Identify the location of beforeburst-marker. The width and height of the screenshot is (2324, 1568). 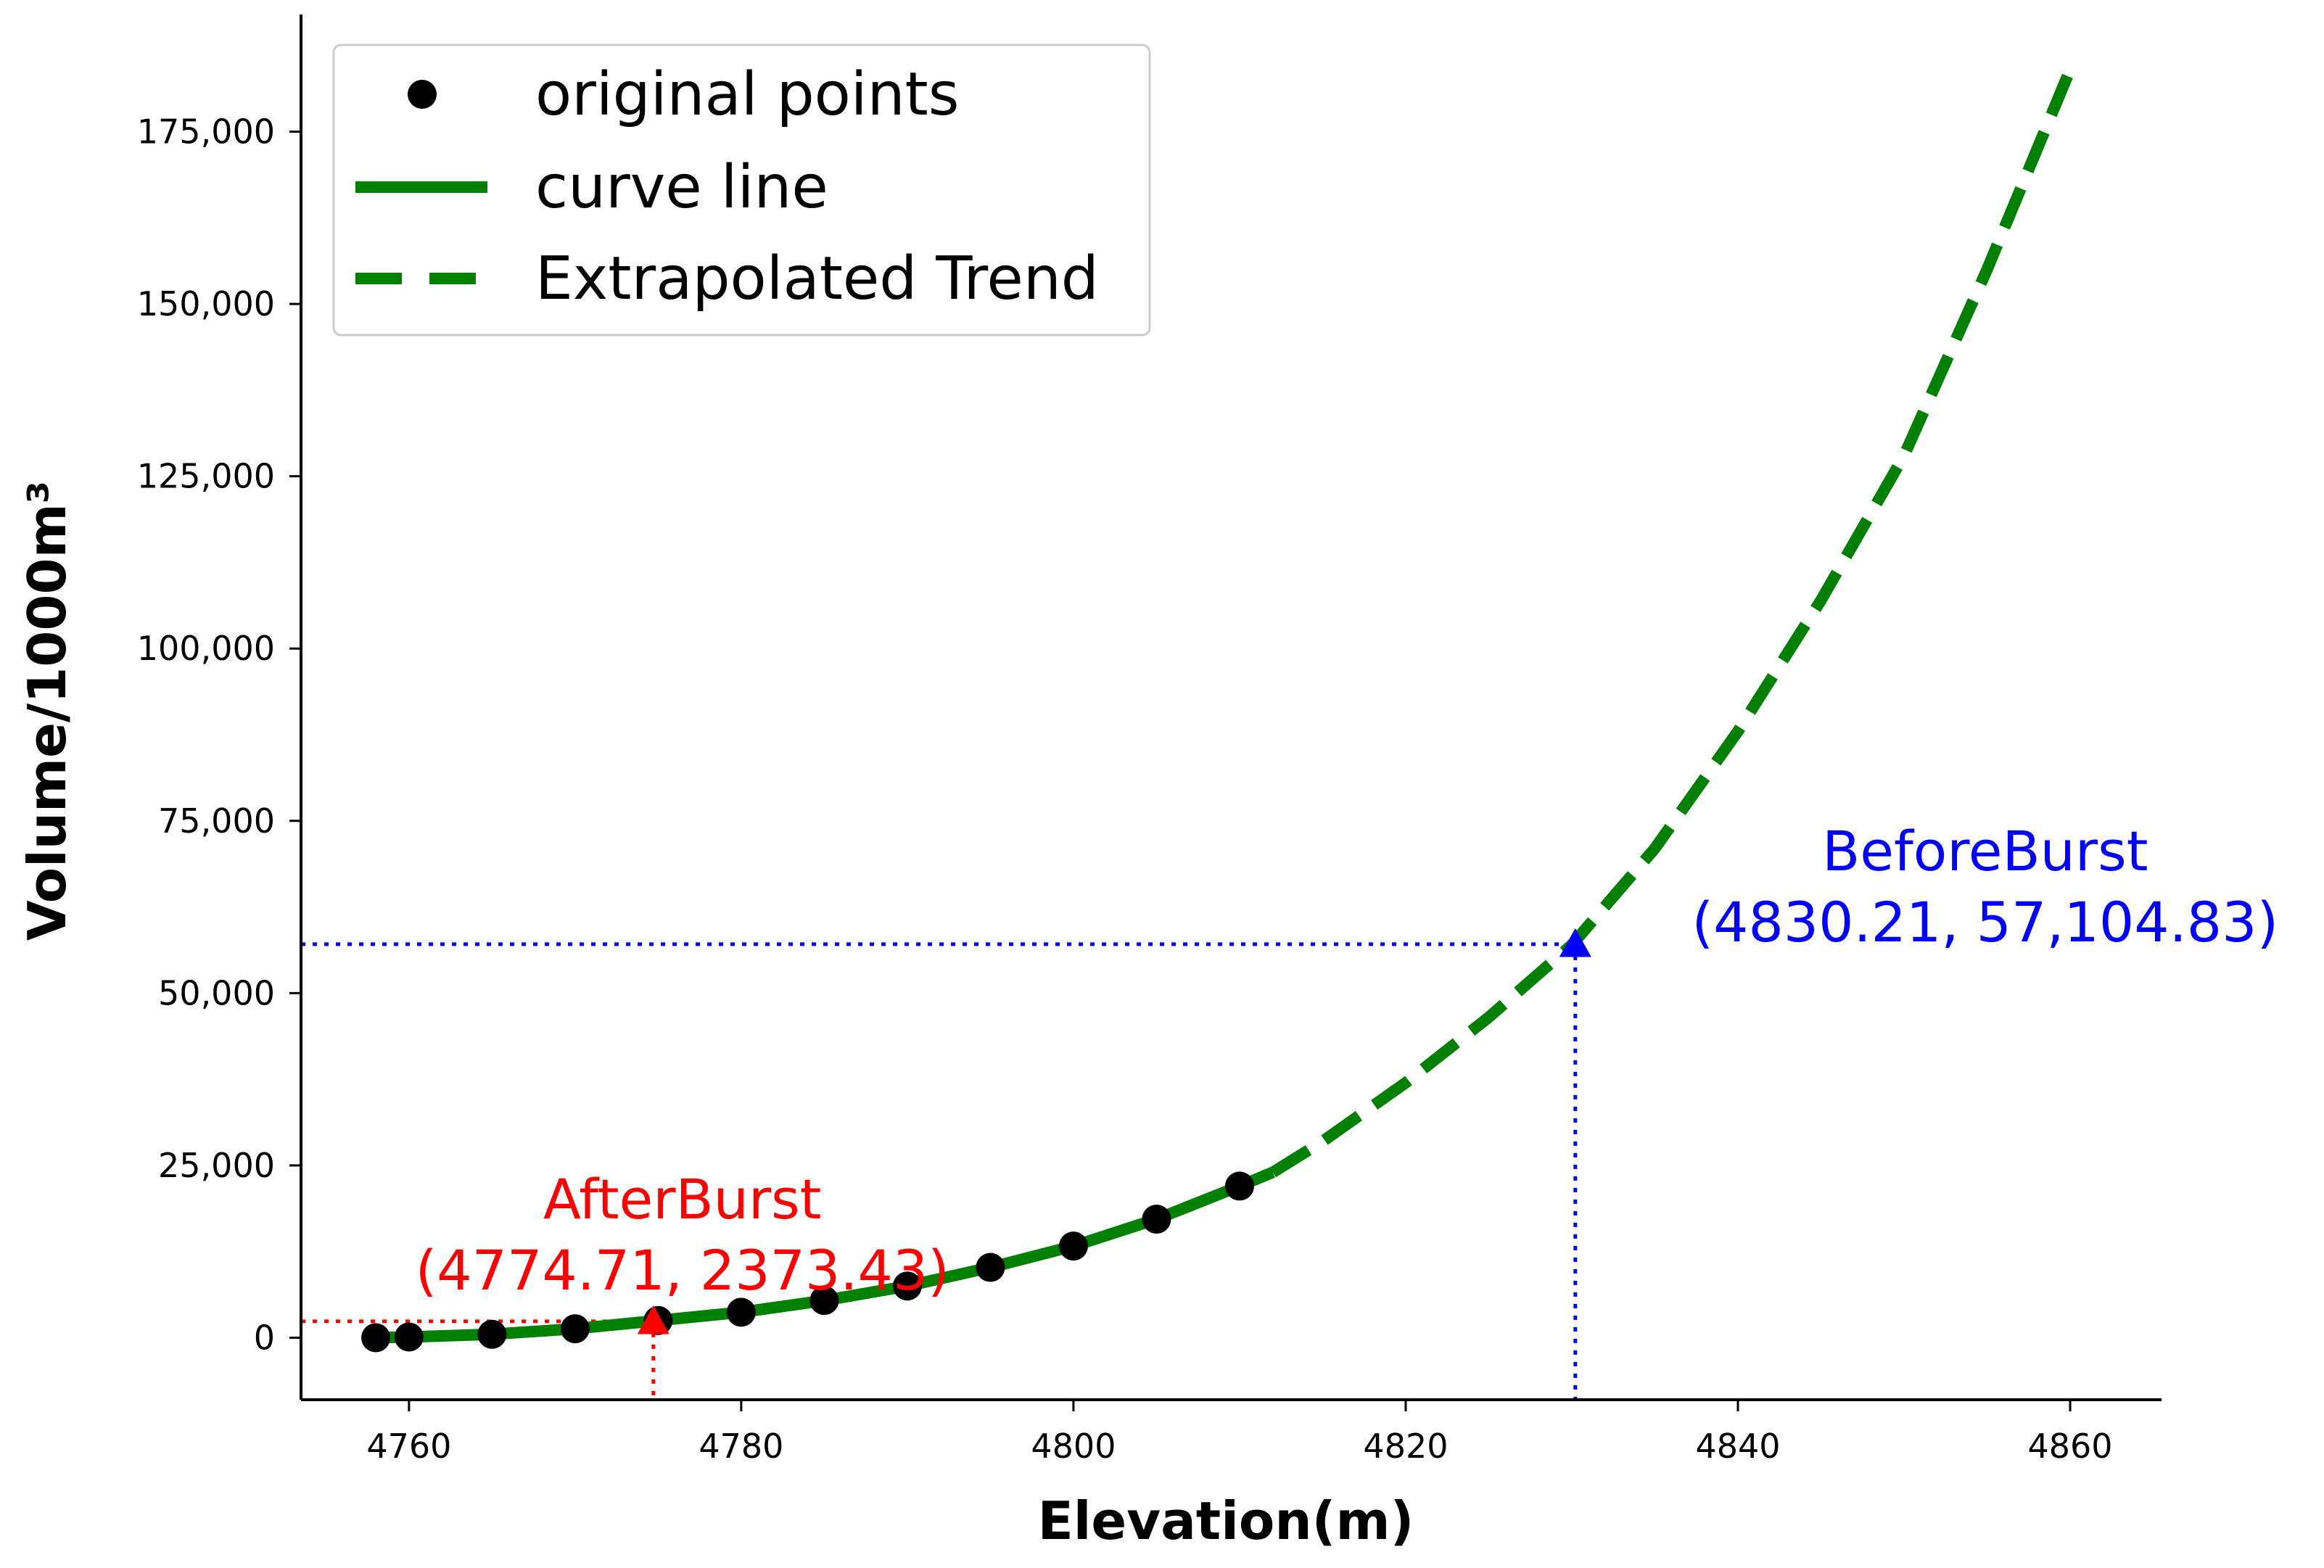
(1575, 942).